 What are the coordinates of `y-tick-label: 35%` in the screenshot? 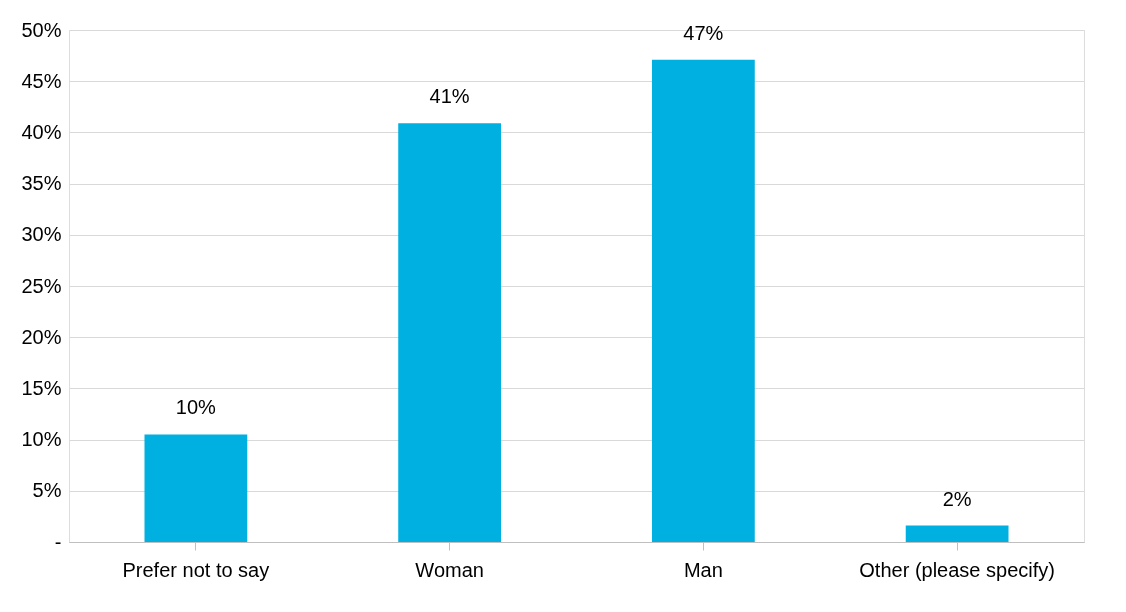 It's located at (41, 183).